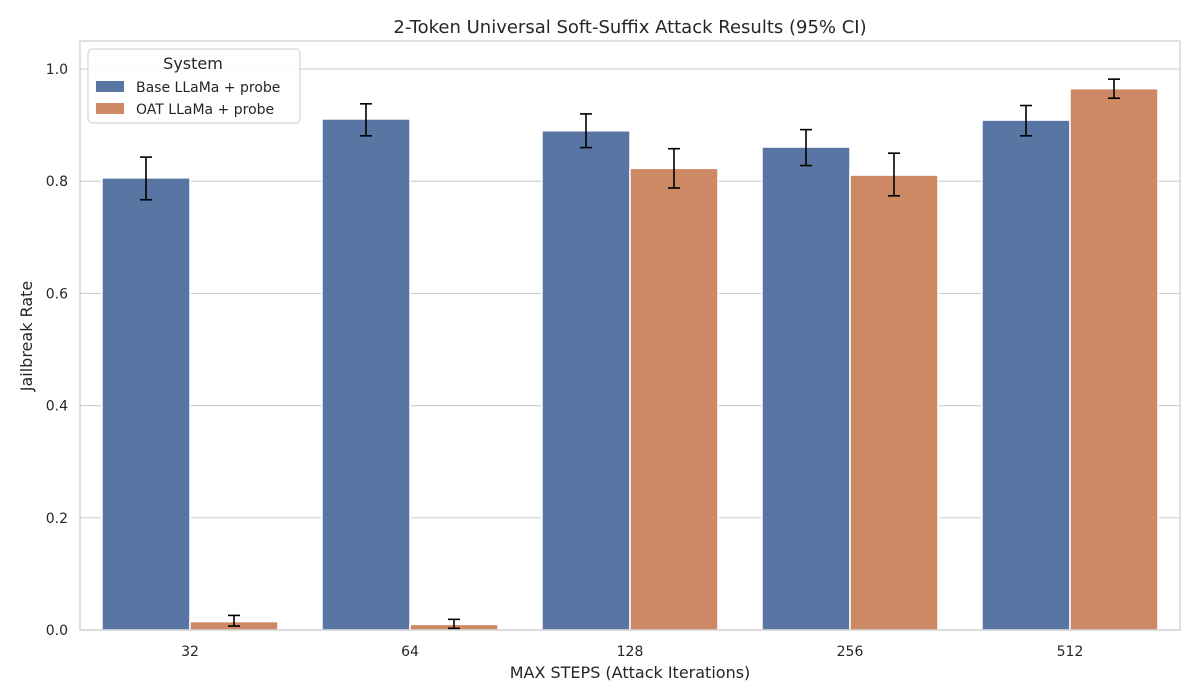  What do you see at coordinates (57, 182) in the screenshot?
I see `y-tick-label: 0.8` at bounding box center [57, 182].